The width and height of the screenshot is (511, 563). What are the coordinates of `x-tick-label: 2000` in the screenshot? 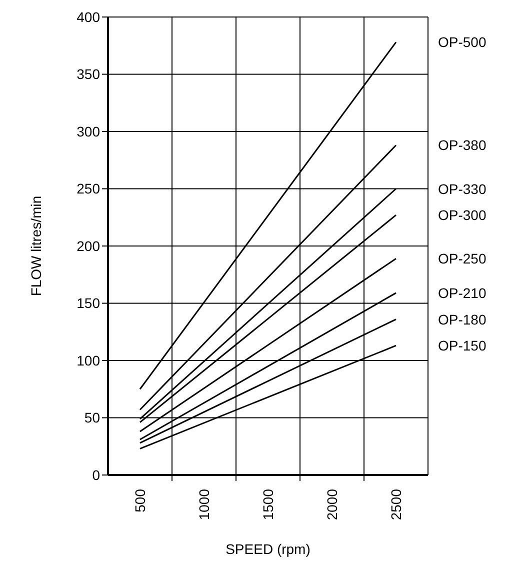 It's located at (332, 504).